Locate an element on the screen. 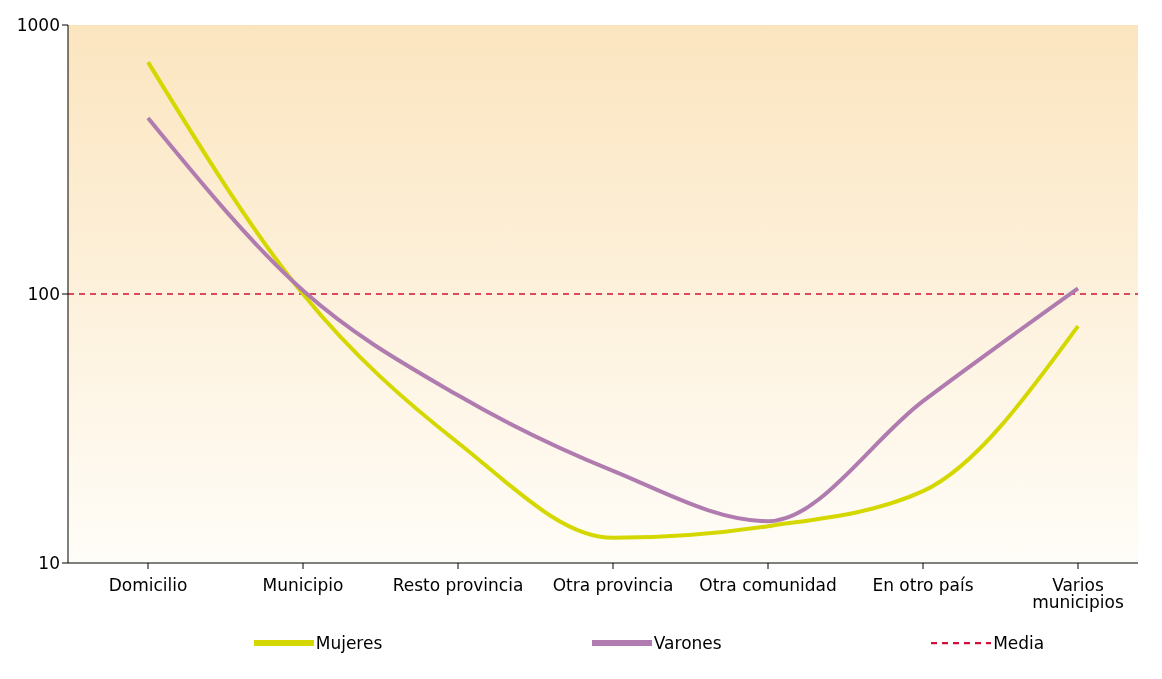 The width and height of the screenshot is (1162, 679). legend-label: Media is located at coordinates (1019, 643).